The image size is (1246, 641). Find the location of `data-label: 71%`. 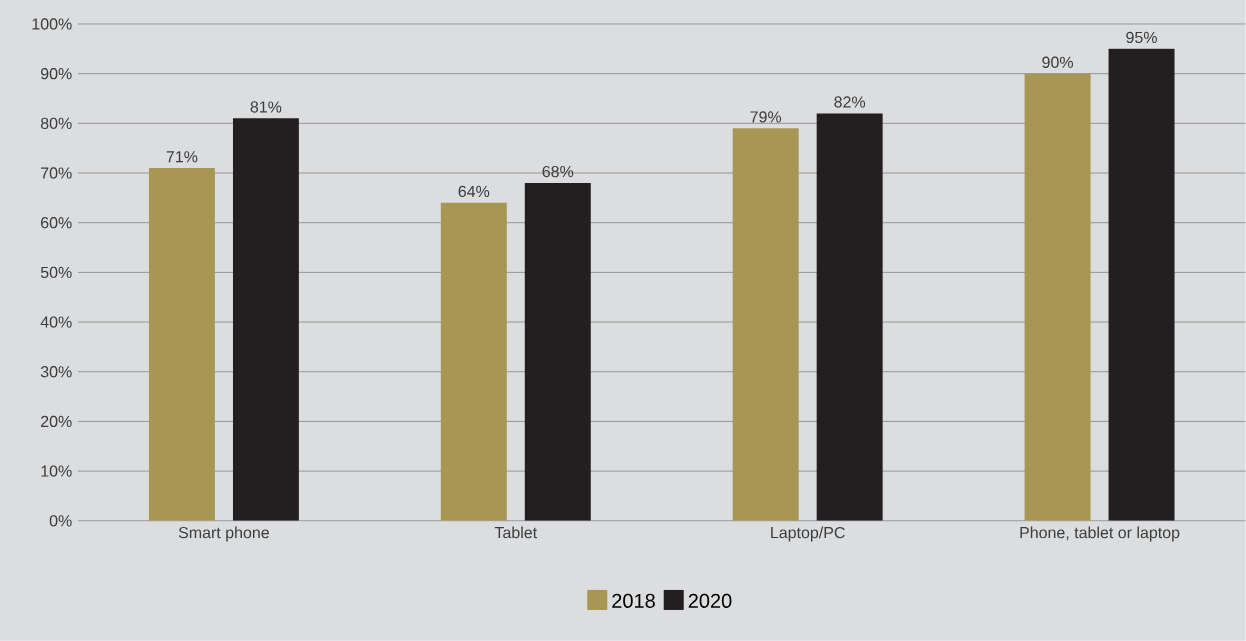

data-label: 71% is located at coordinates (182, 157).